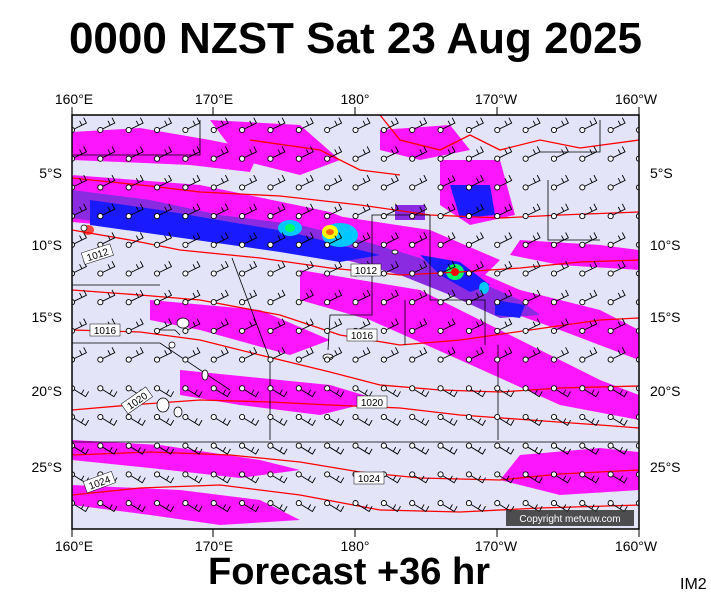 This screenshot has height=600, width=711. What do you see at coordinates (214, 546) in the screenshot?
I see `lon-label: 170°E` at bounding box center [214, 546].